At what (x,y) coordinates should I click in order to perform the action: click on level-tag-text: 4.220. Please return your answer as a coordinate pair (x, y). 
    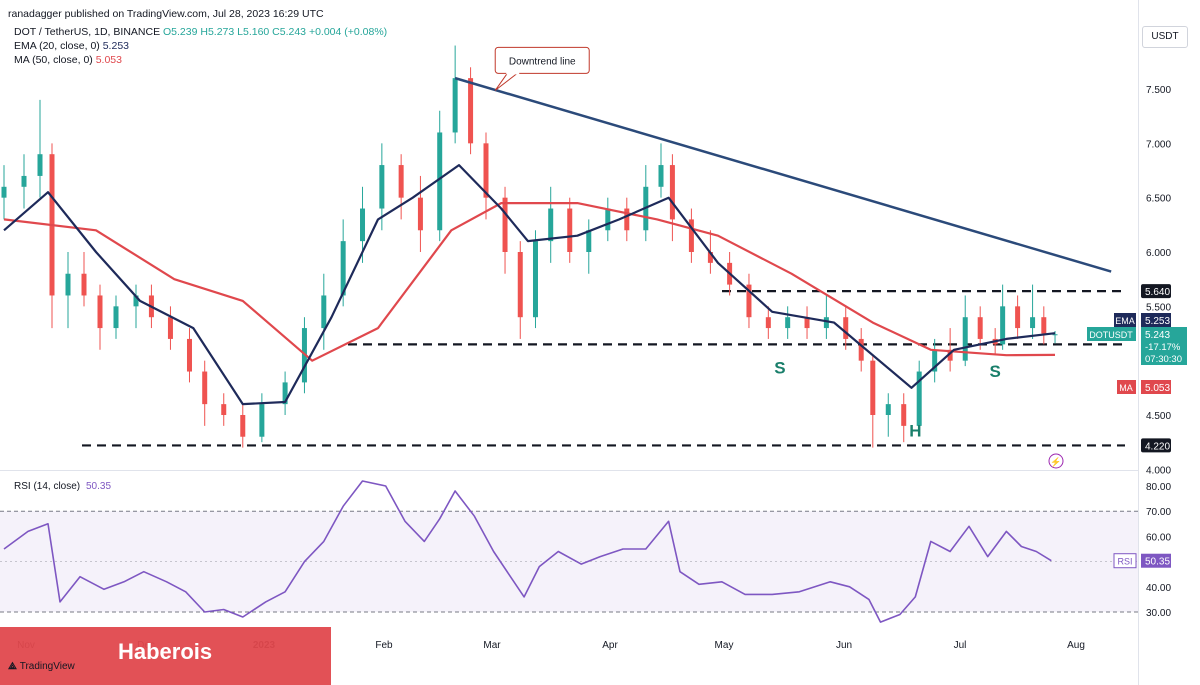
    Looking at the image, I should click on (1157, 446).